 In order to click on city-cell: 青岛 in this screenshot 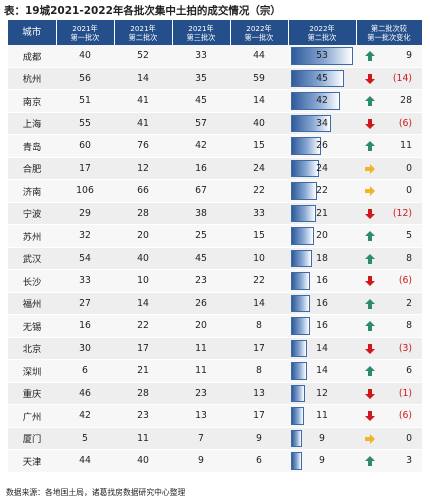, I will do `click(32, 146)`.